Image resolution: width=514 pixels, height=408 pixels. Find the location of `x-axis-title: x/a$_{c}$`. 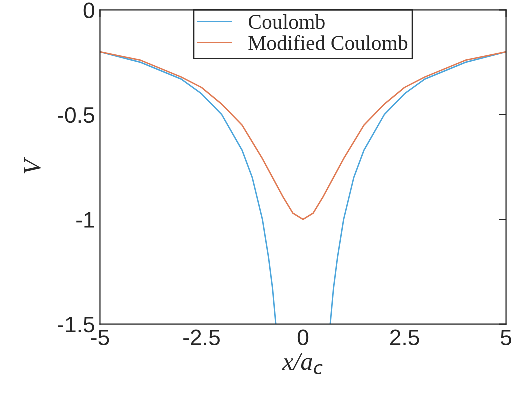

x-axis-title: x/a$_{c}$ is located at coordinates (302, 364).